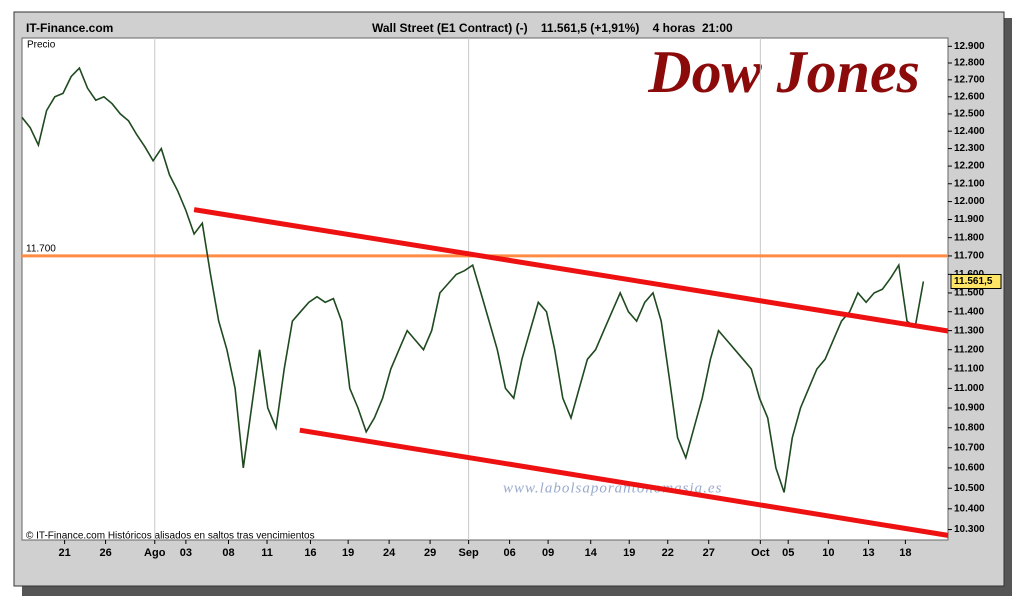  Describe the element at coordinates (969, 114) in the screenshot. I see `y-tick-label: 12.500` at that location.